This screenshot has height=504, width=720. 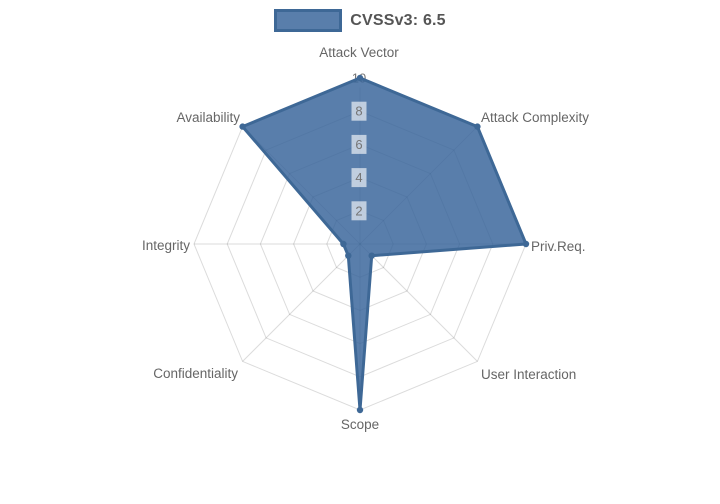 What do you see at coordinates (359, 52) in the screenshot?
I see `axis-label-attack-vector: Attack Vector` at bounding box center [359, 52].